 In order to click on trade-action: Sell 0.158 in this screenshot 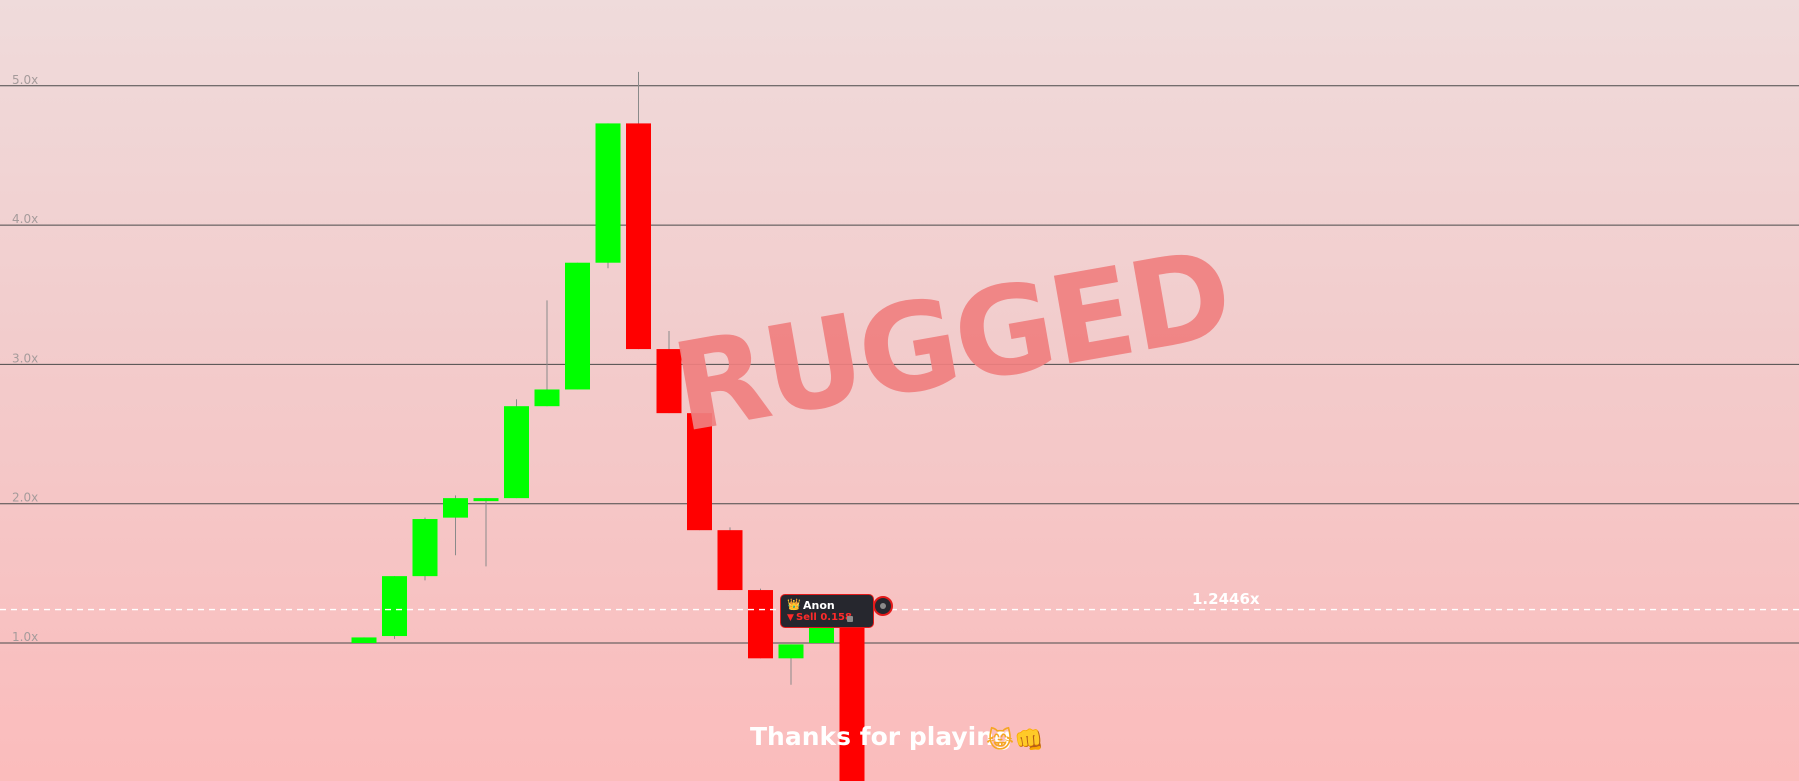, I will do `click(824, 617)`.